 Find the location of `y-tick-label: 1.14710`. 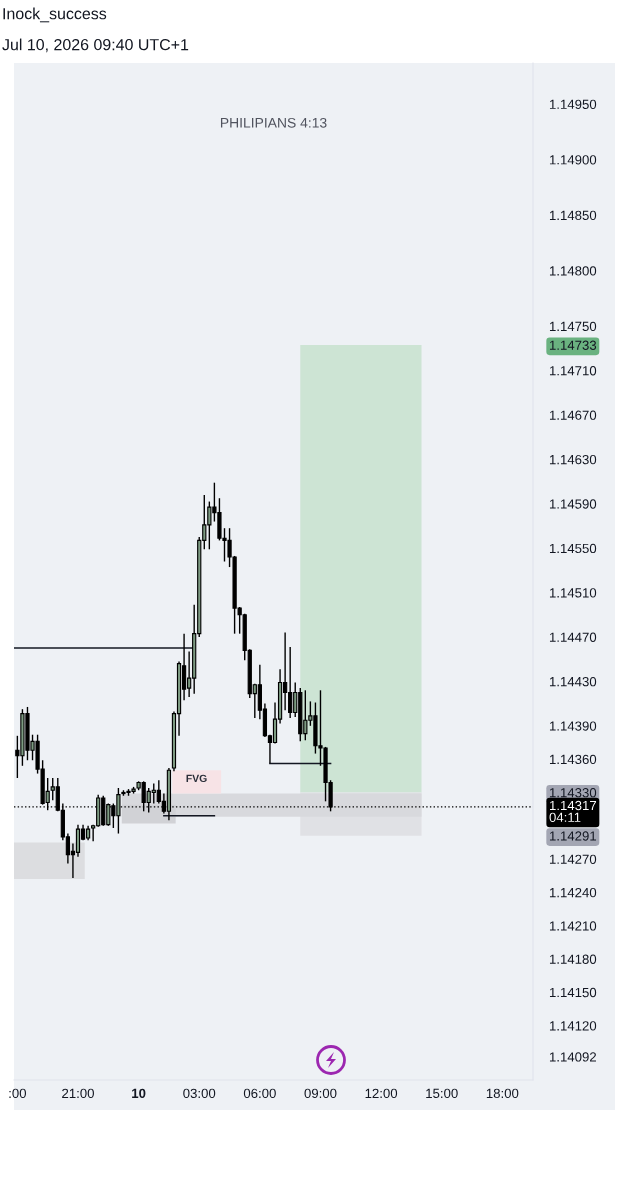

y-tick-label: 1.14710 is located at coordinates (573, 371).